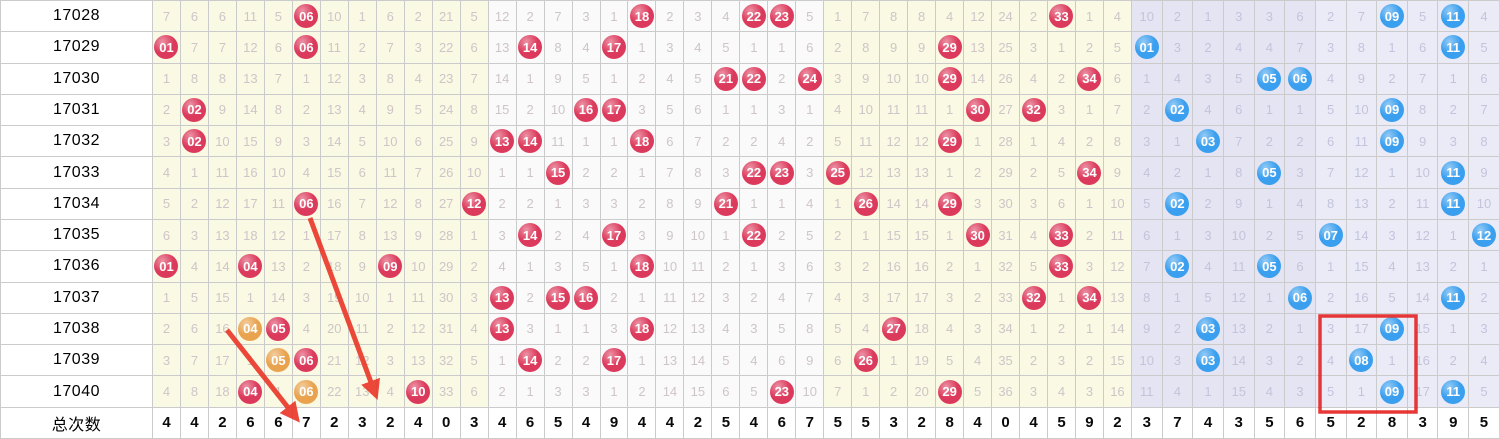  Describe the element at coordinates (1005, 16) in the screenshot. I see `miss-count: 24` at that location.